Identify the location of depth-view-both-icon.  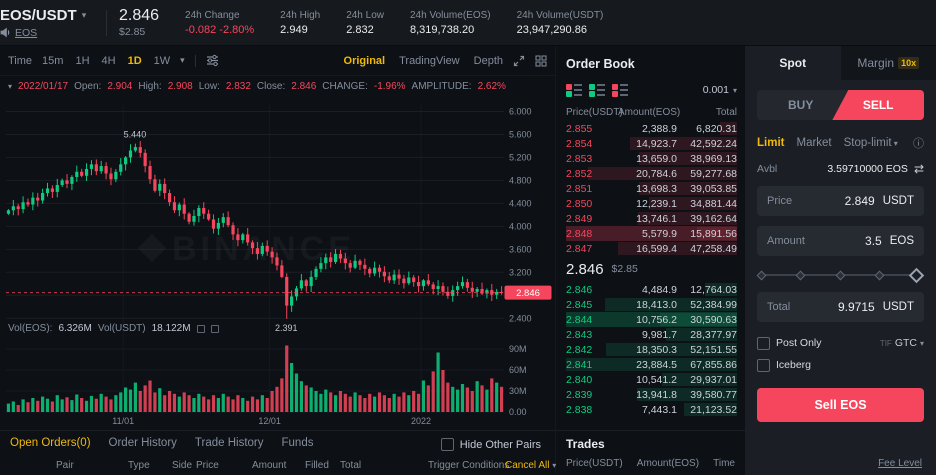
(574, 90).